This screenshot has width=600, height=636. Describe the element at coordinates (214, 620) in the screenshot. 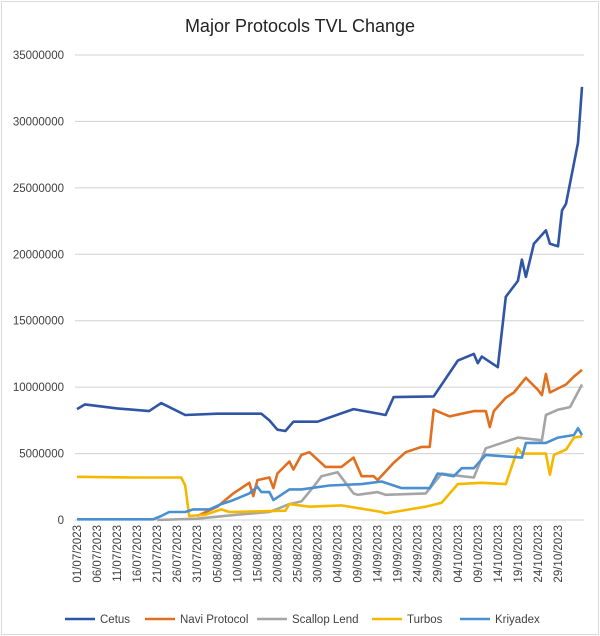

I see `legend-label: Navi Protocol` at that location.